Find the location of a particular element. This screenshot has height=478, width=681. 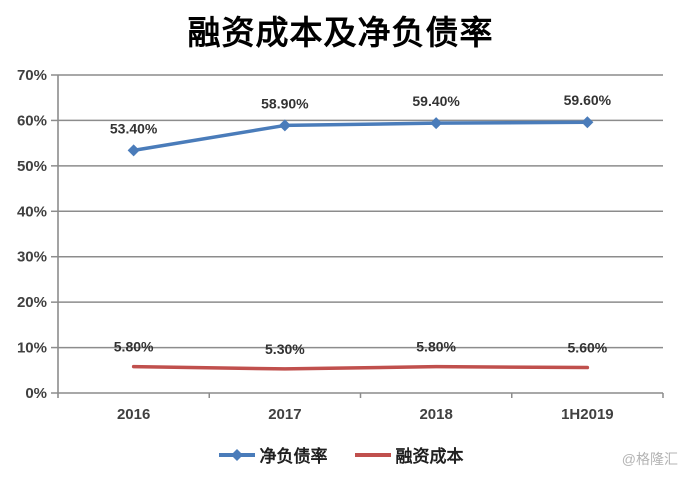

diamond-marker-icon is located at coordinates (236, 454).